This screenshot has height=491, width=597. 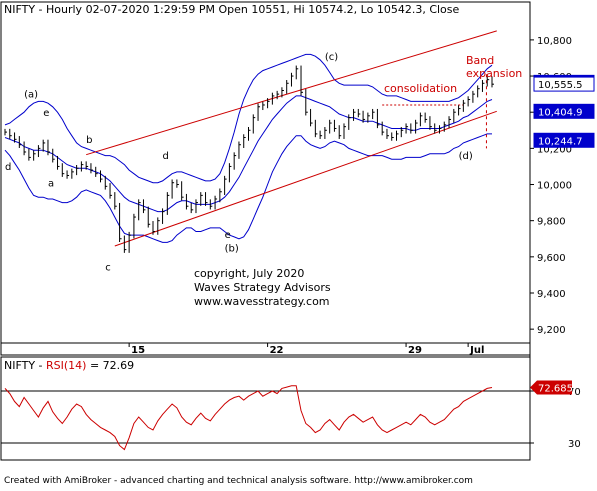 I want to click on rsi-title-suffix: = 72.69, so click(x=110, y=365).